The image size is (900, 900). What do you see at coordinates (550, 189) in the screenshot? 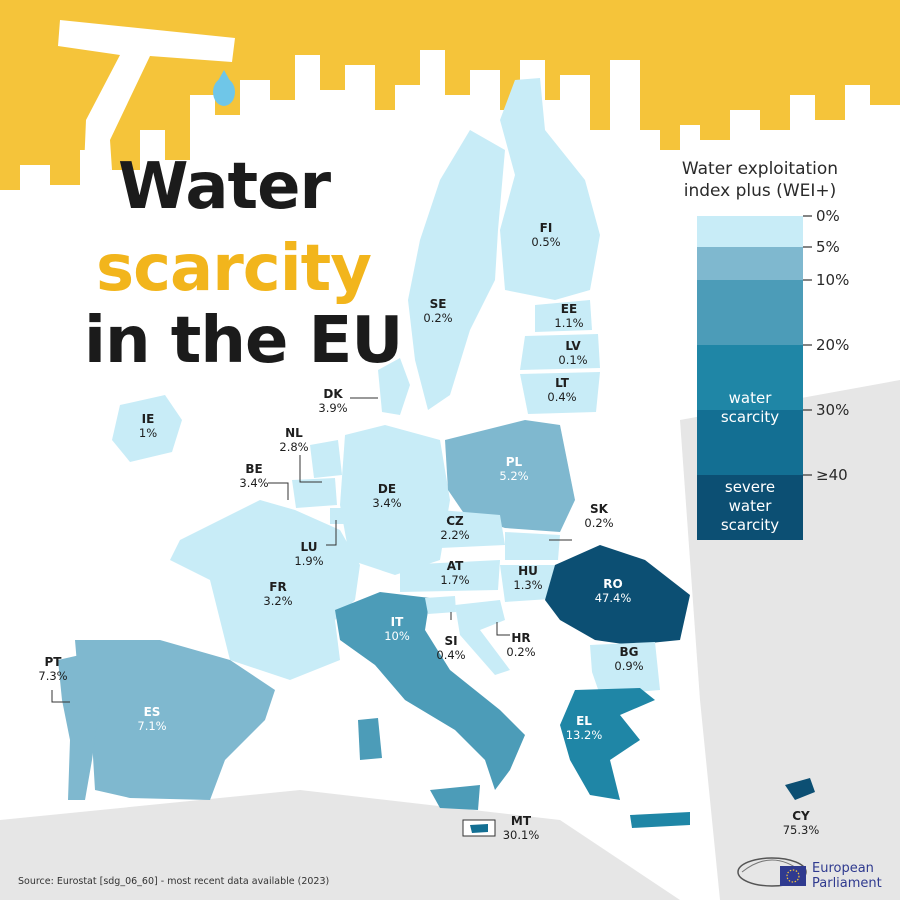
I see `country-shape-FI` at bounding box center [550, 189].